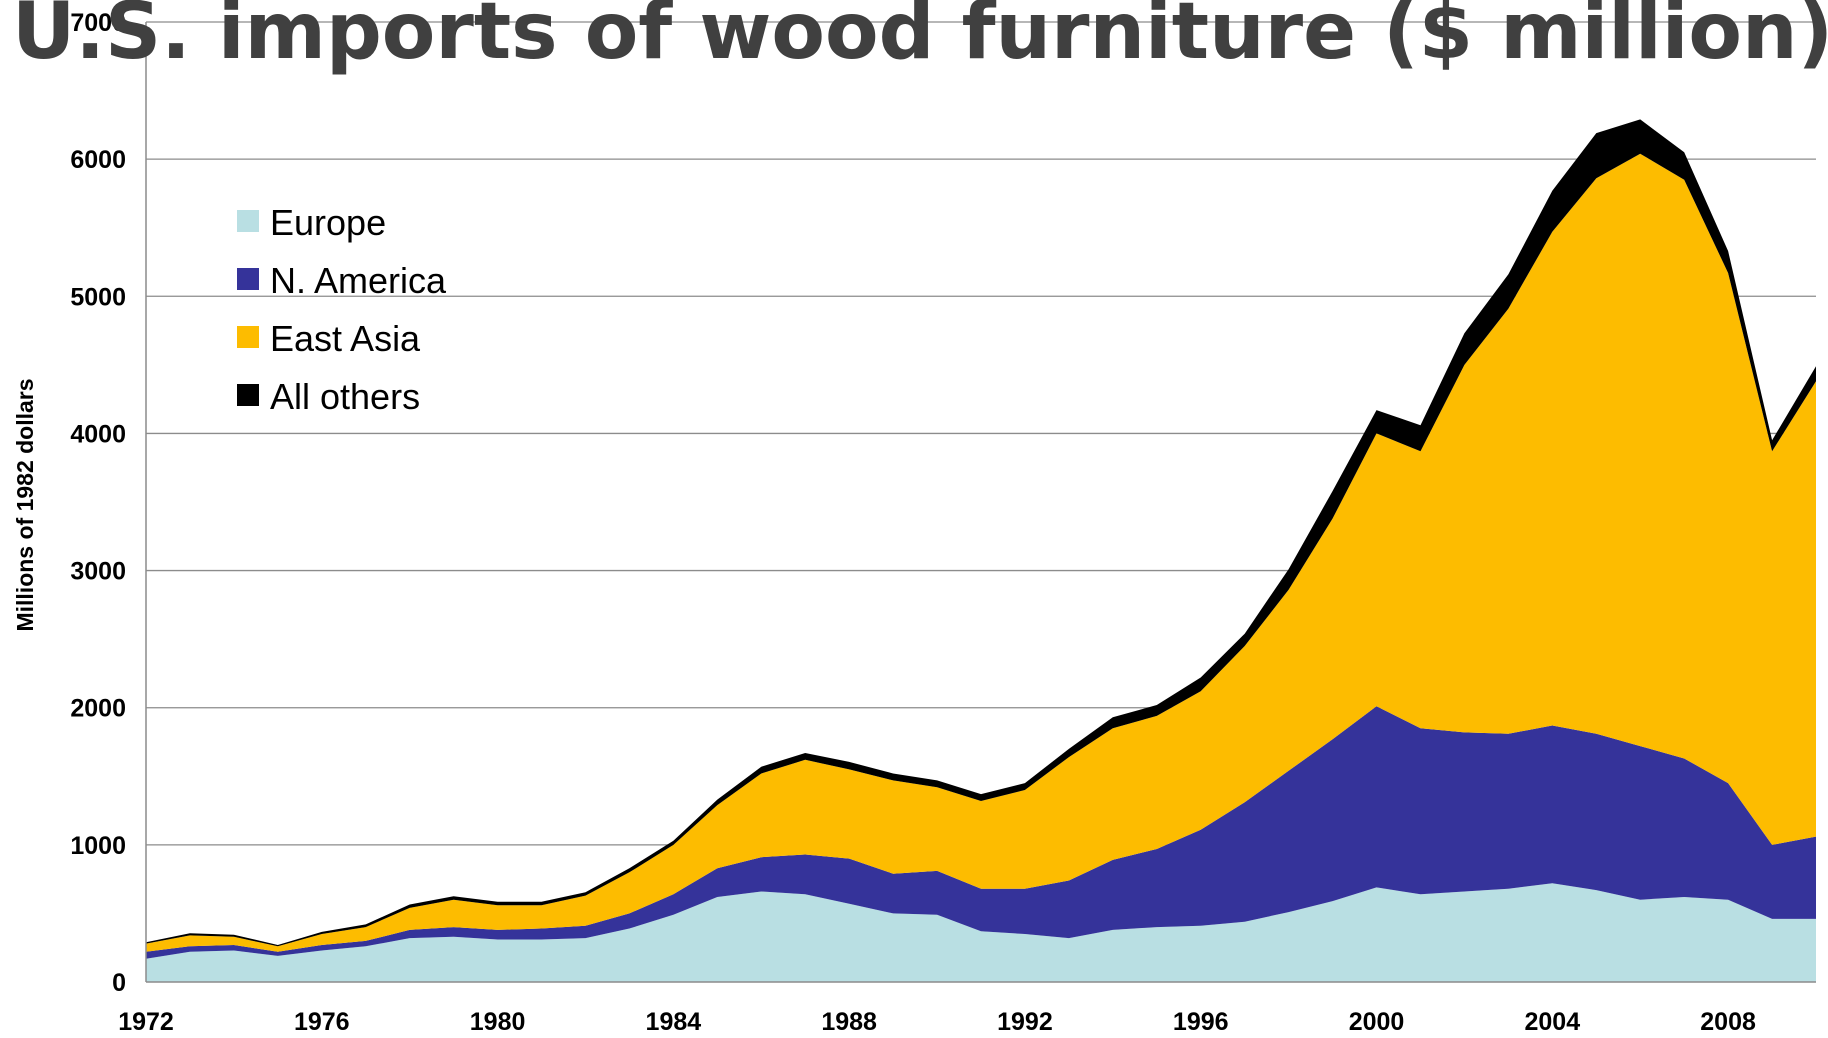 This screenshot has height=1038, width=1828. I want to click on x-tick-label: 1992, so click(1025, 1022).